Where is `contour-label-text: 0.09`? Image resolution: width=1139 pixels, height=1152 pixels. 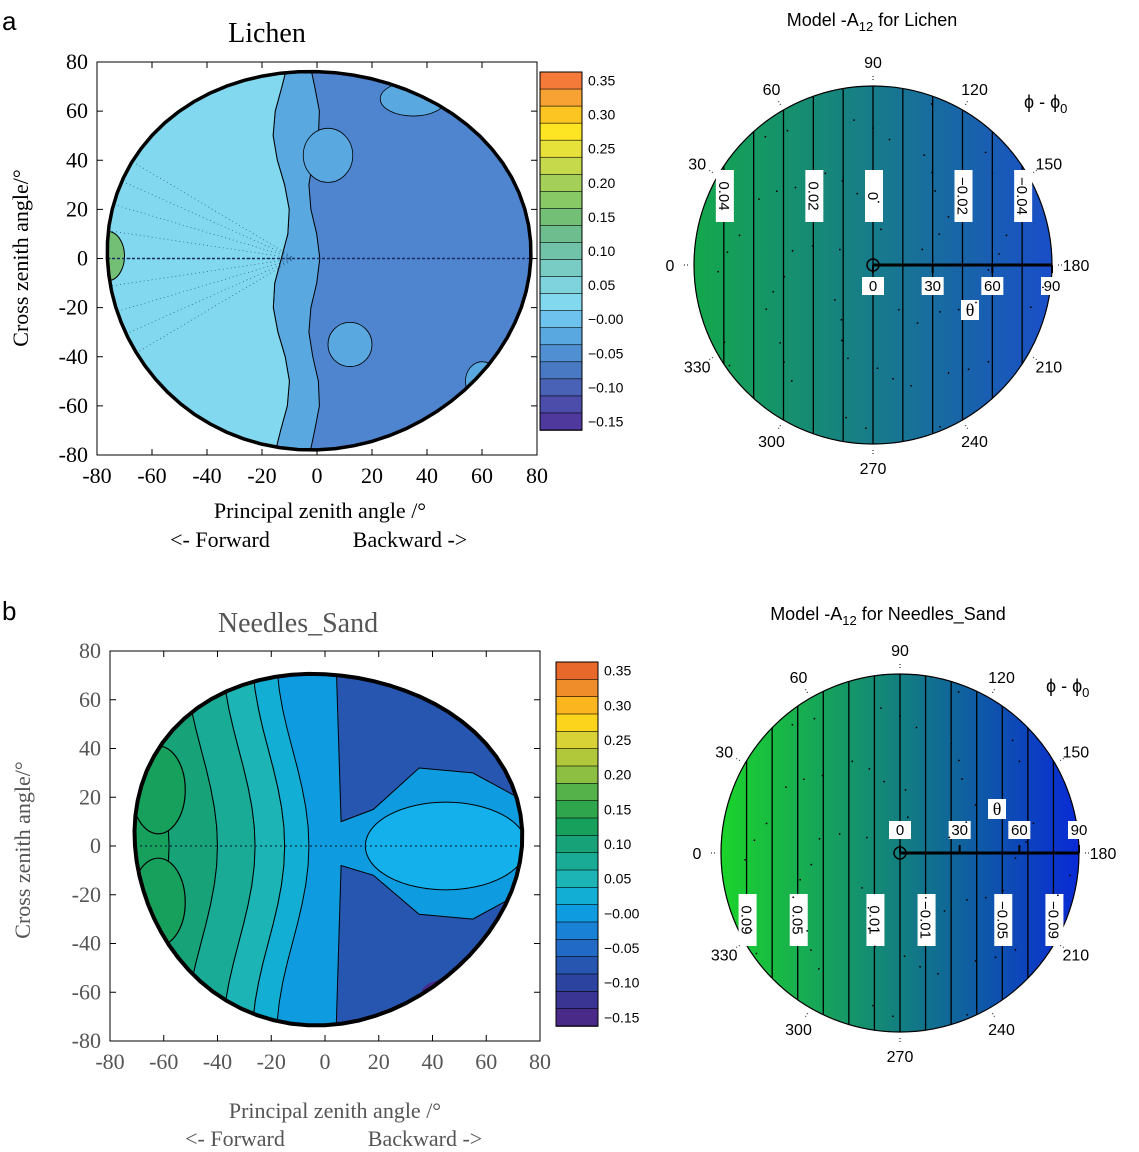 contour-label-text: 0.09 is located at coordinates (746, 919).